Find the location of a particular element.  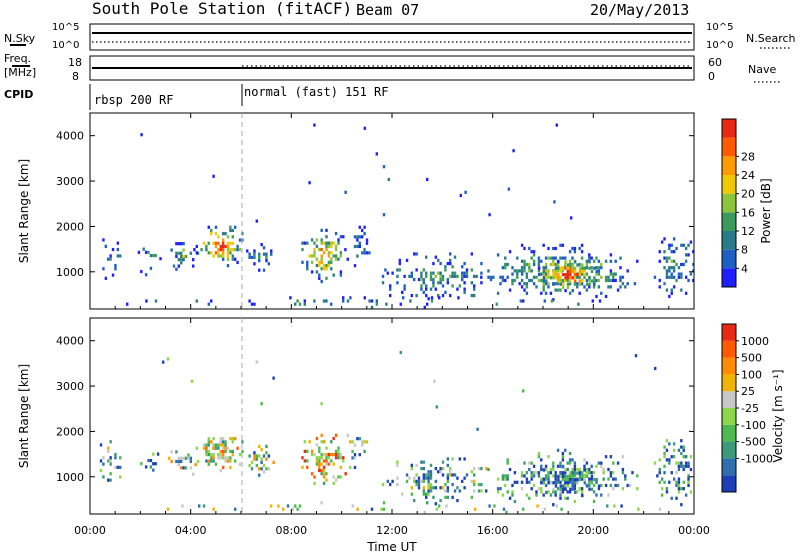

colorbar-tick-label: 8 is located at coordinates (744, 250).